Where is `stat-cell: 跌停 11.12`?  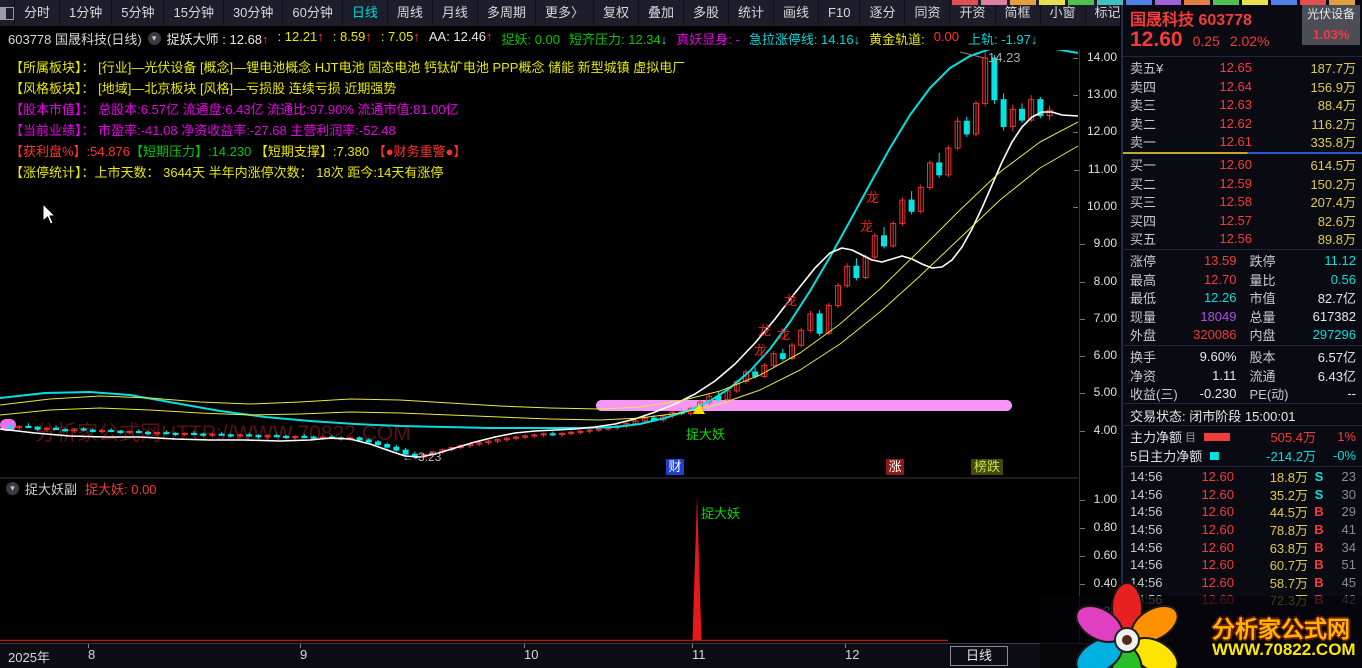 stat-cell: 跌停 11.12 is located at coordinates (1302, 260).